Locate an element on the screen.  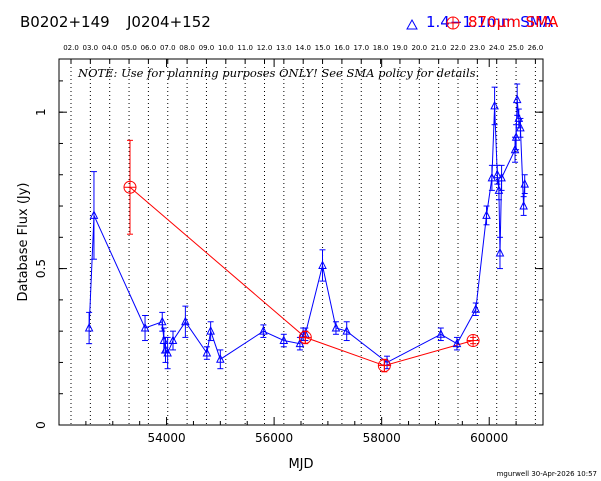
top-axis-tick-label: 13.0 is located at coordinates (284, 48).